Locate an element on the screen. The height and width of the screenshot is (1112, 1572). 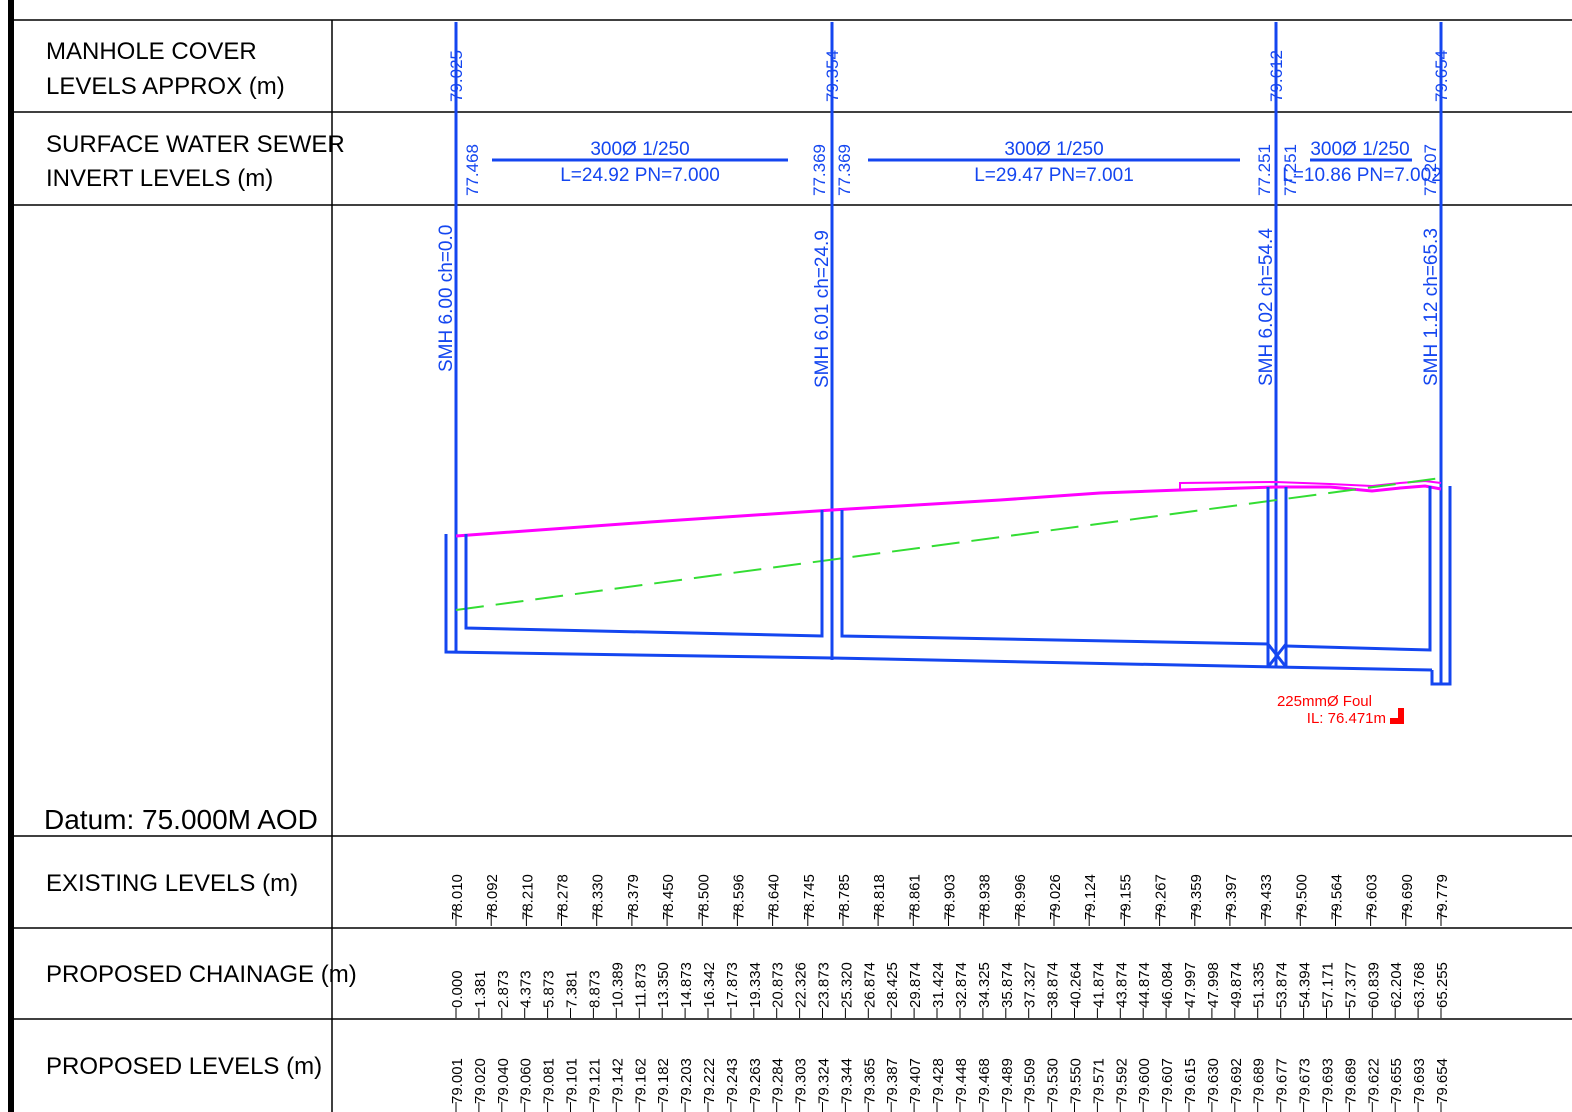
proposed-level-label: 79.677 is located at coordinates (1282, 1081).